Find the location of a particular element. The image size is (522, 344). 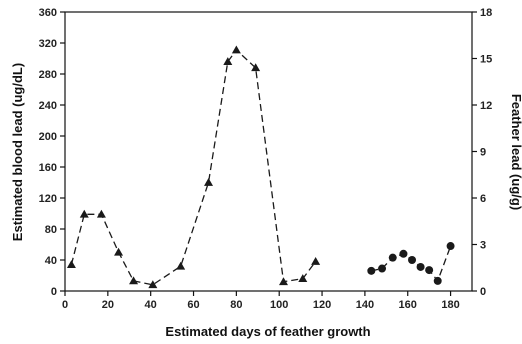

x-tick-label: 0 is located at coordinates (65, 305).